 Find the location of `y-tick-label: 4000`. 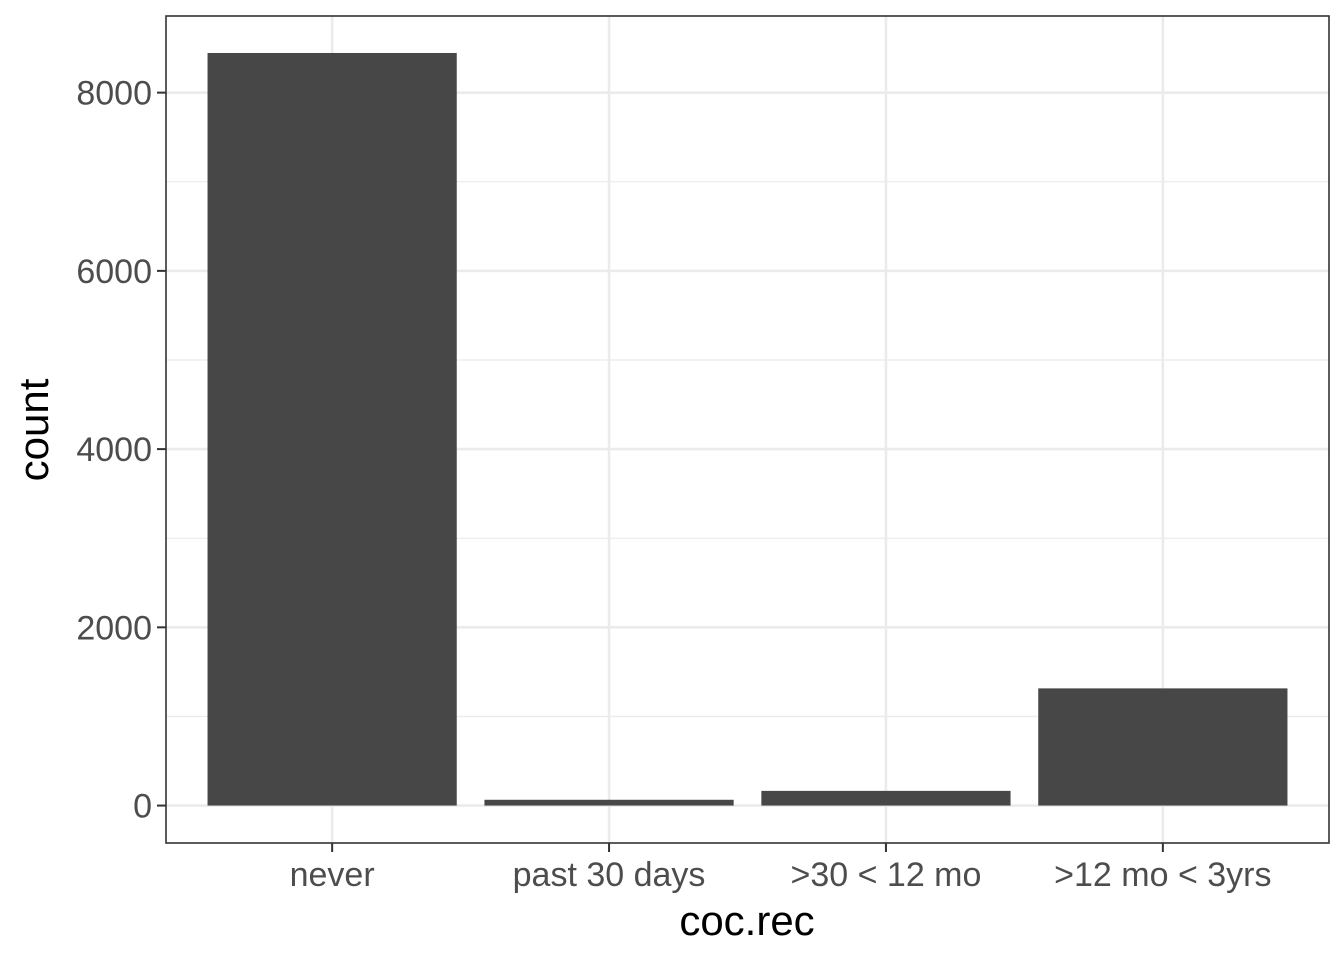

y-tick-label: 4000 is located at coordinates (114, 450).